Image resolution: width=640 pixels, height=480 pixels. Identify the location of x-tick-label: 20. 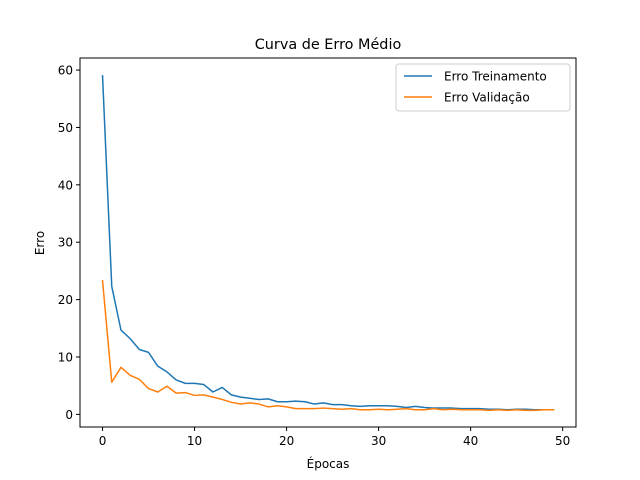
(286, 441).